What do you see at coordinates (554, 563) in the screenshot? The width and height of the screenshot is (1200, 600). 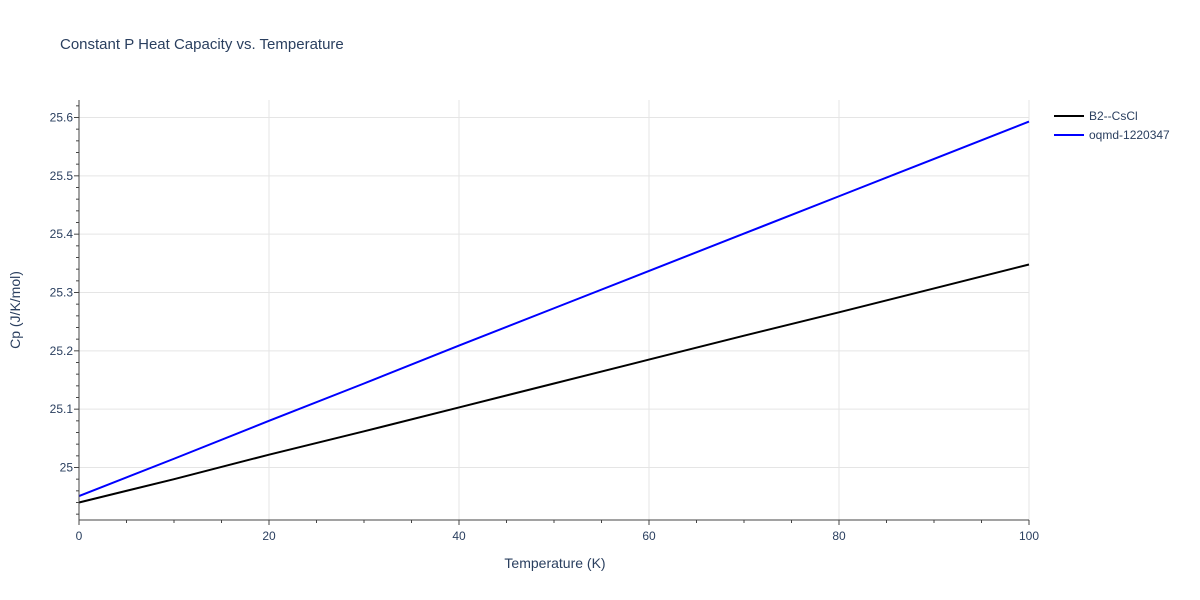 I see `x-axis-label: Temperature (K)` at bounding box center [554, 563].